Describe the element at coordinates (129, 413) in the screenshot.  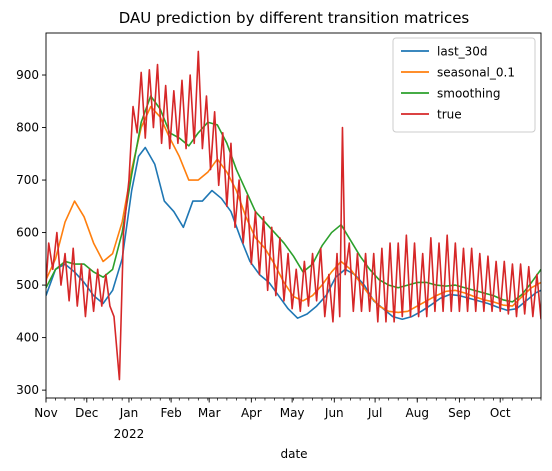
I see `x-tick-label: Jan` at that location.